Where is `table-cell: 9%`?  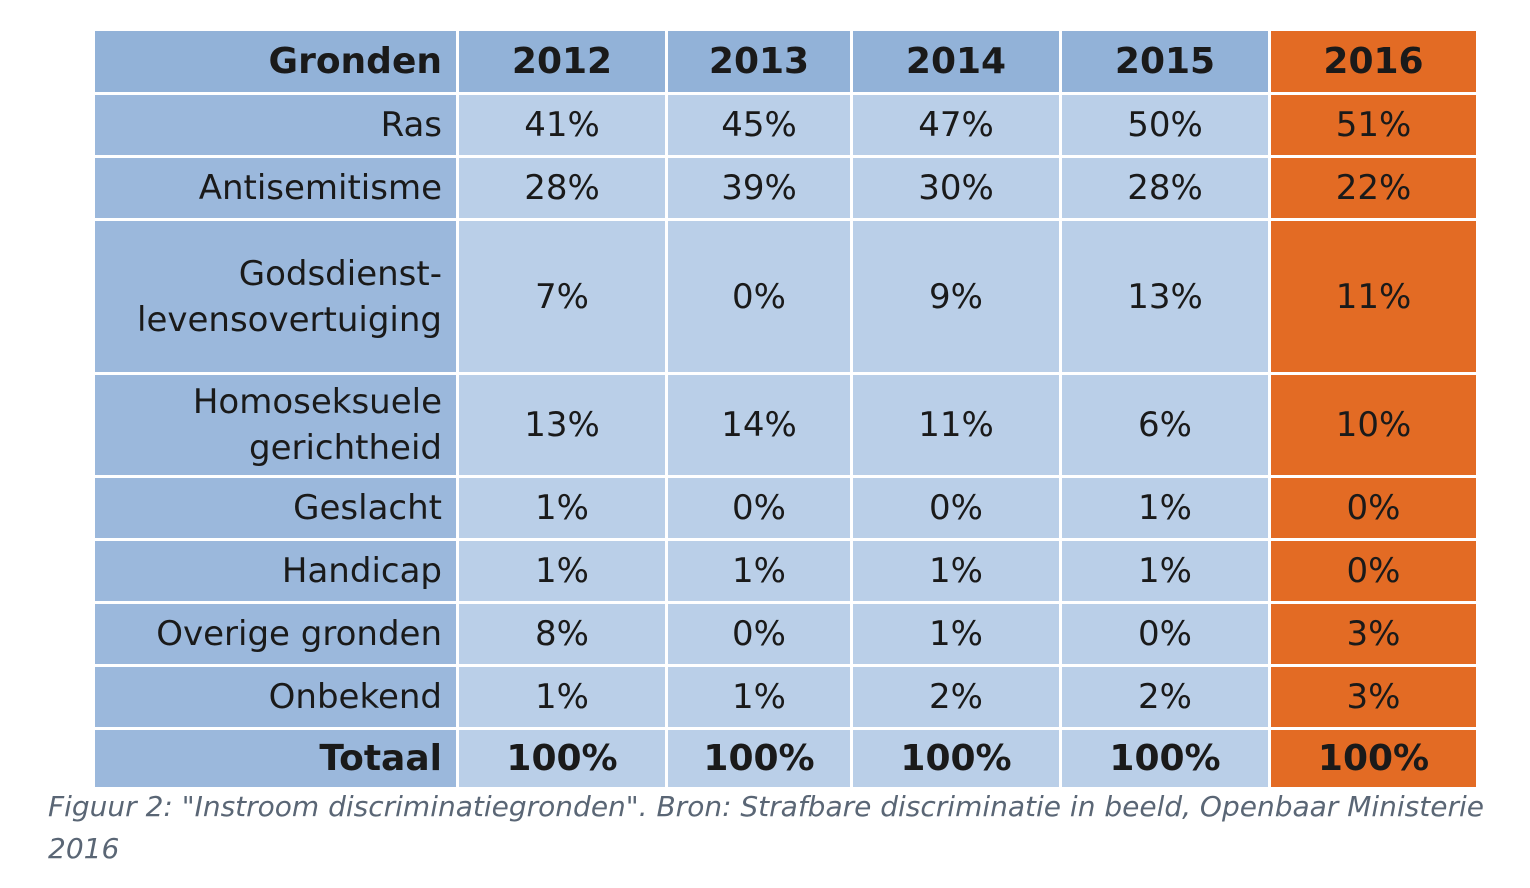 table-cell: 9% is located at coordinates (956, 296).